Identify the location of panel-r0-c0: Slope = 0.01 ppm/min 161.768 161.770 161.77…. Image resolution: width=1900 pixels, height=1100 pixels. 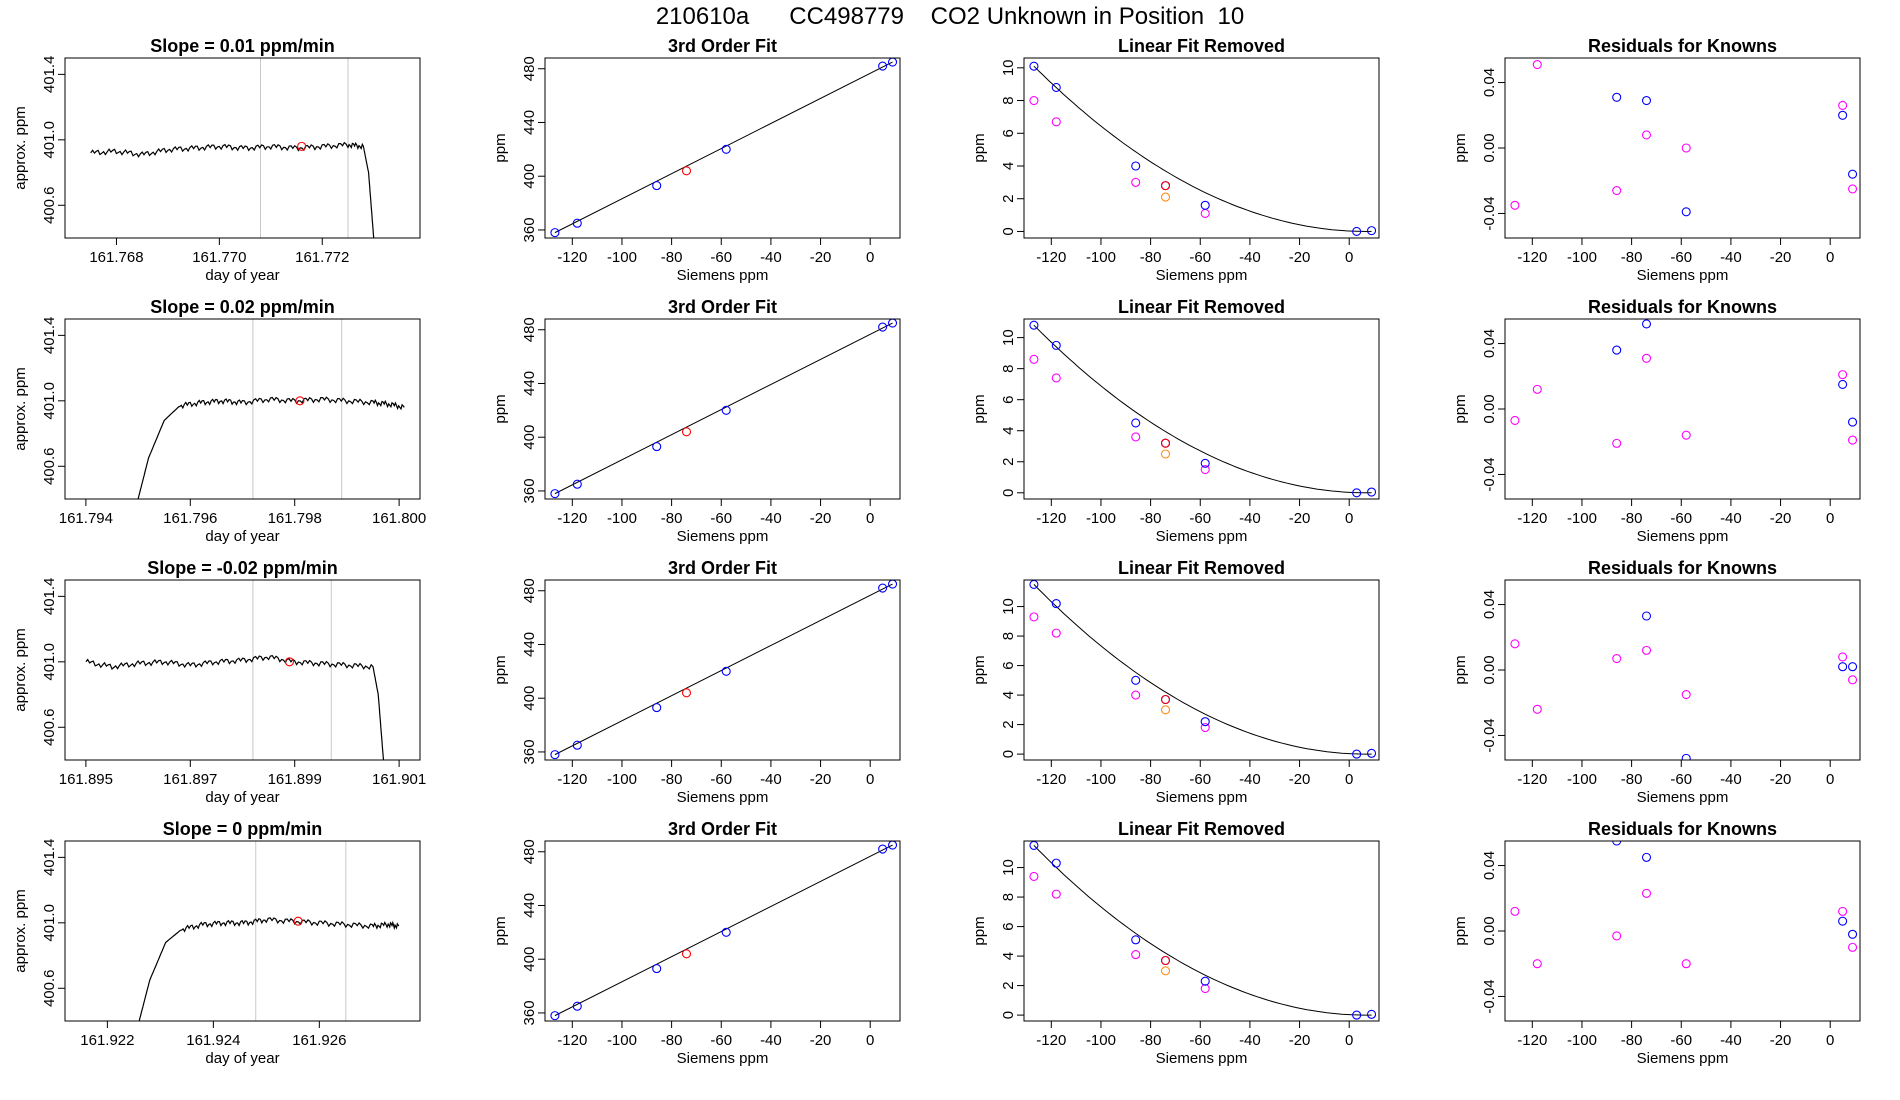
(216, 160).